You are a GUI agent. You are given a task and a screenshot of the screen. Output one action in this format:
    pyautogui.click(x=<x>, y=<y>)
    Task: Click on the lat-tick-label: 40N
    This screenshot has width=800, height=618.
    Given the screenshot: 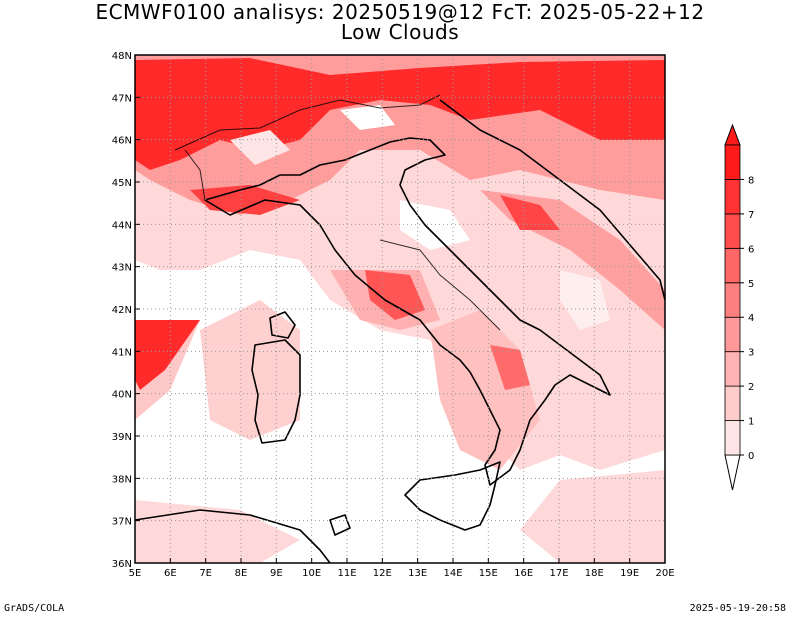 What is the action you would take?
    pyautogui.click(x=122, y=395)
    